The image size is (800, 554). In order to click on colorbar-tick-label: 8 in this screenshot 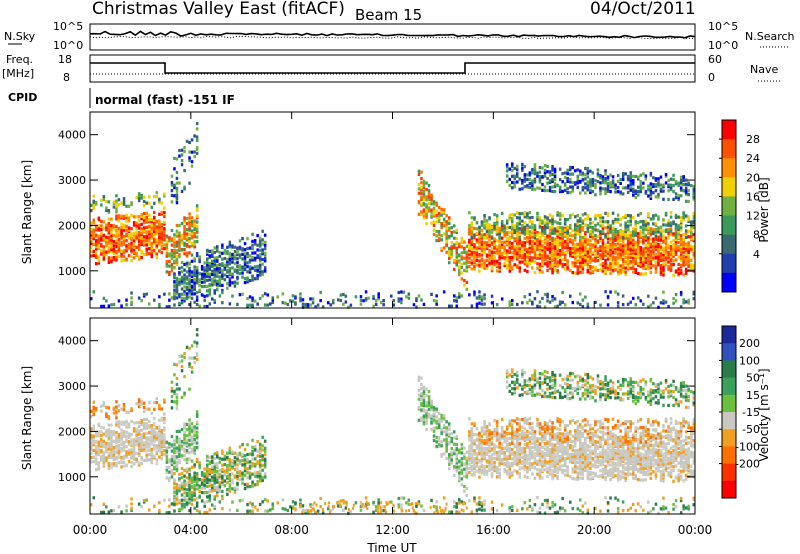, I will do `click(756, 235)`.